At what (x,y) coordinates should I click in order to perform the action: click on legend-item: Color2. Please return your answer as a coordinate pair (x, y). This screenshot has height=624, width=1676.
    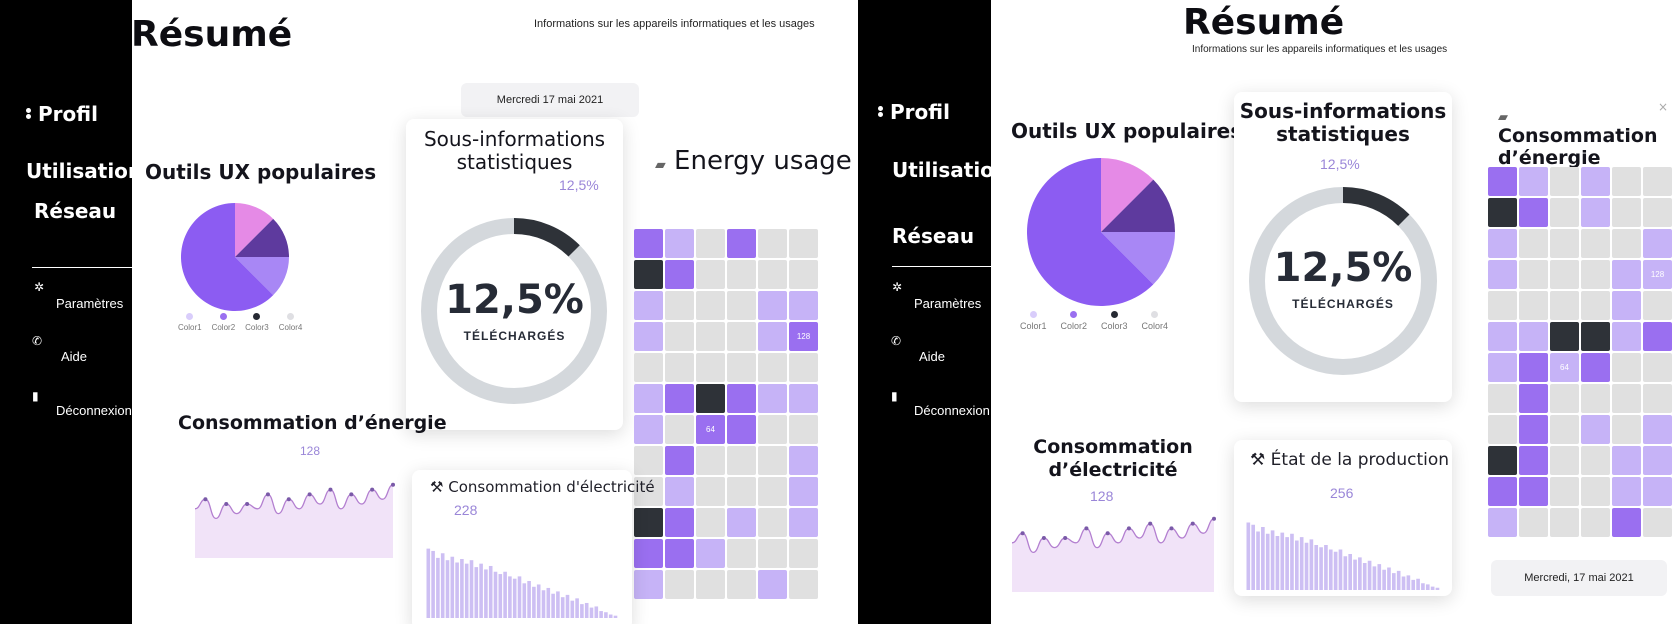
    Looking at the image, I should click on (1074, 321).